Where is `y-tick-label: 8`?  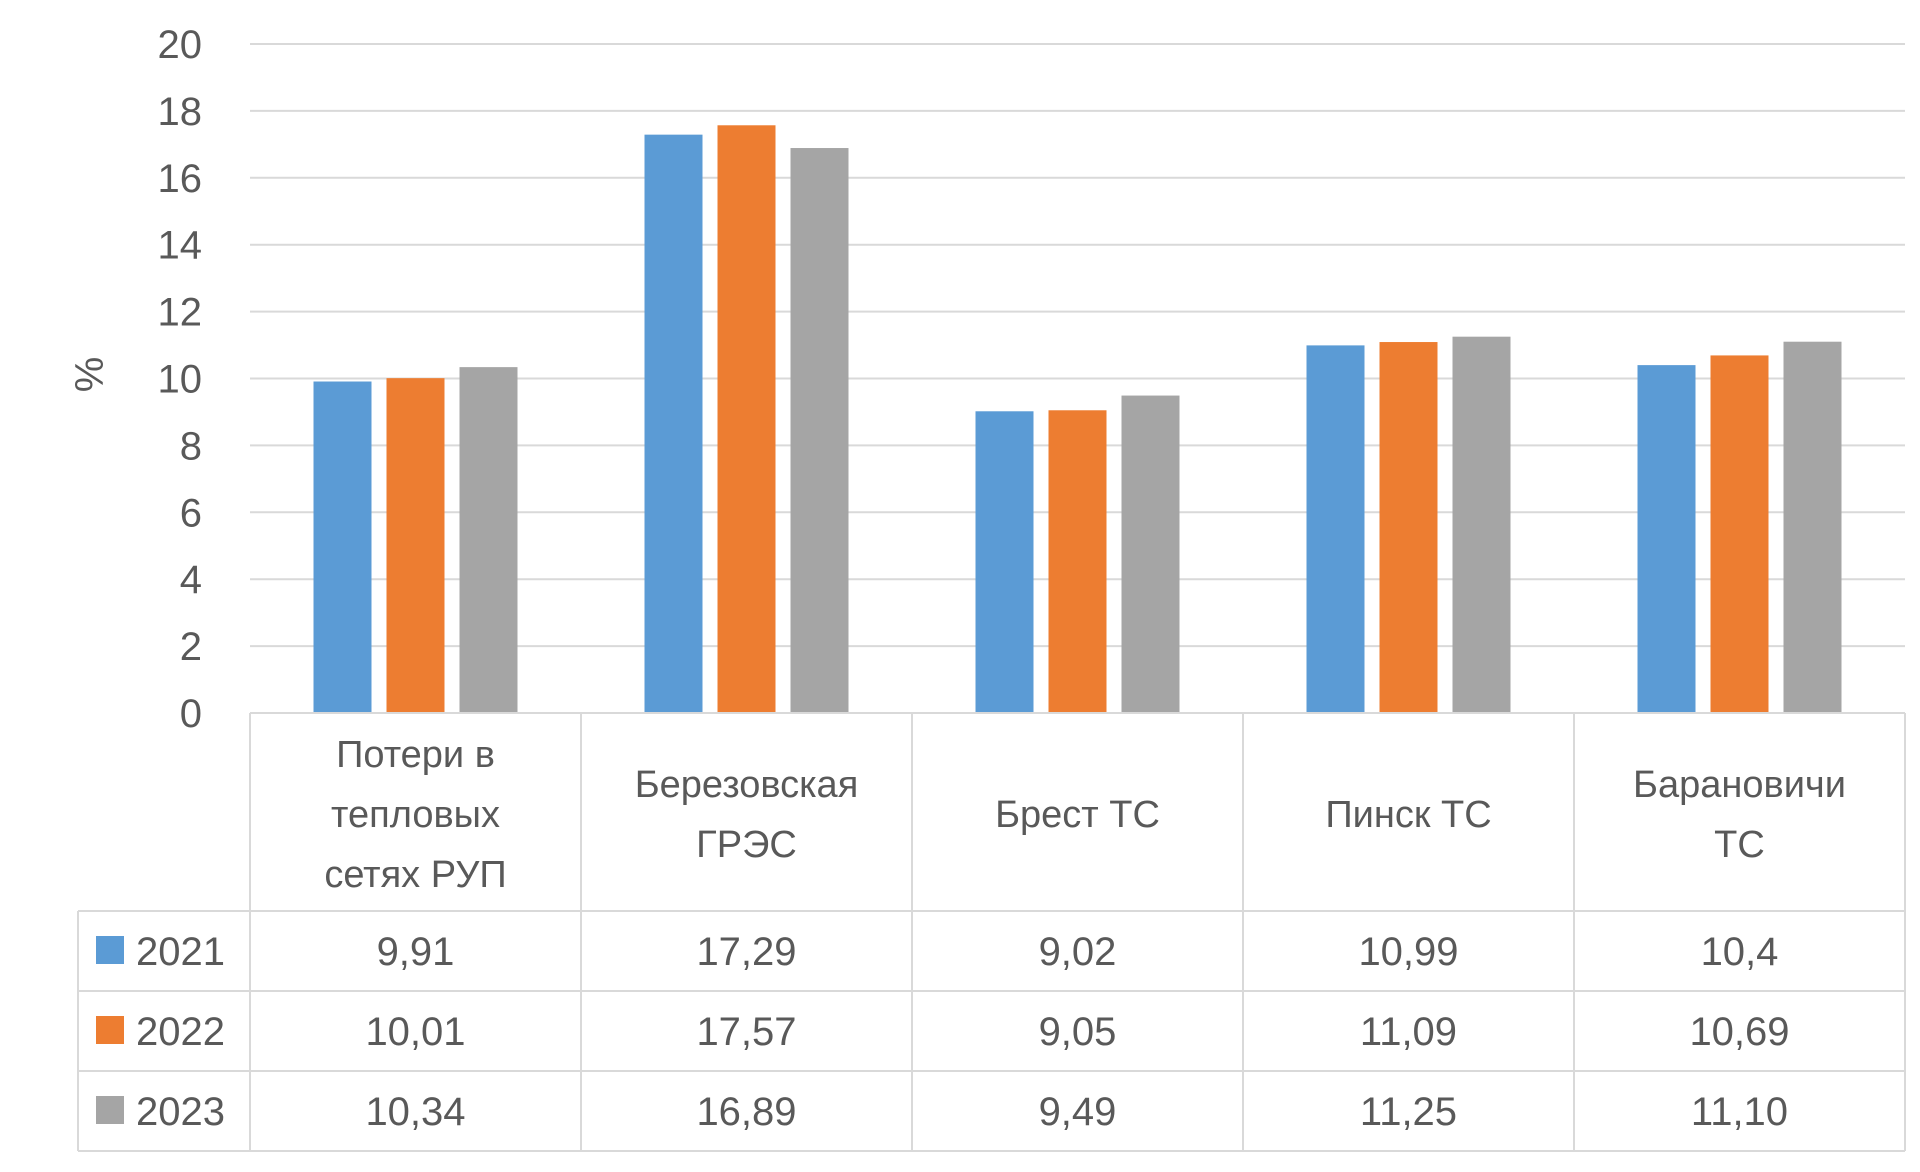 y-tick-label: 8 is located at coordinates (191, 446).